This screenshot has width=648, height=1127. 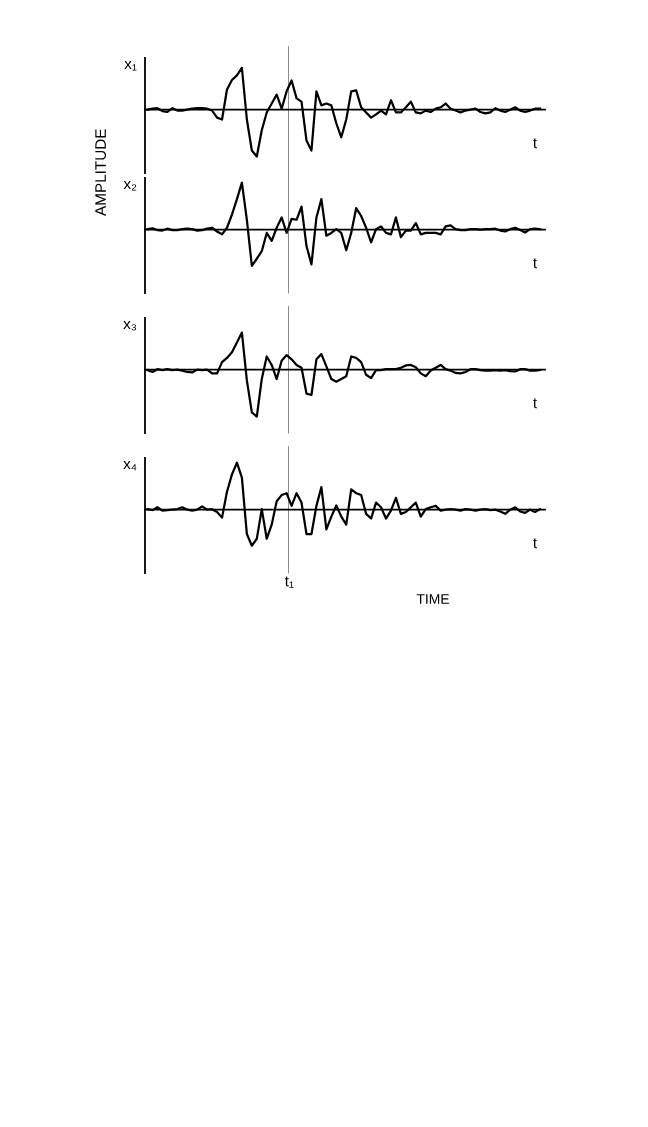 What do you see at coordinates (130, 186) in the screenshot?
I see `chart-title: x₂` at bounding box center [130, 186].